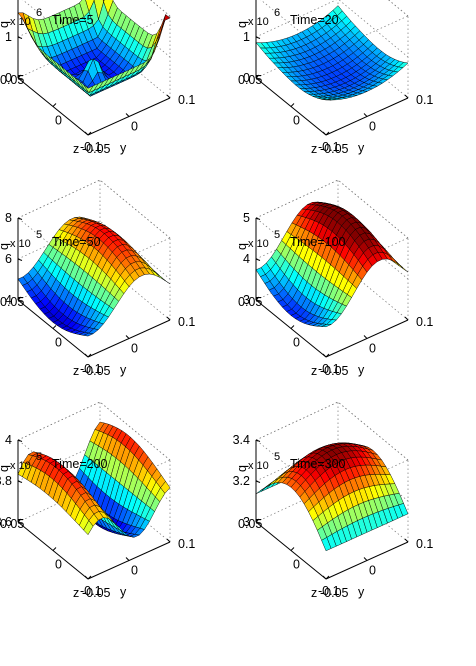  I want to click on z-tick-label: 1, so click(8, 37).